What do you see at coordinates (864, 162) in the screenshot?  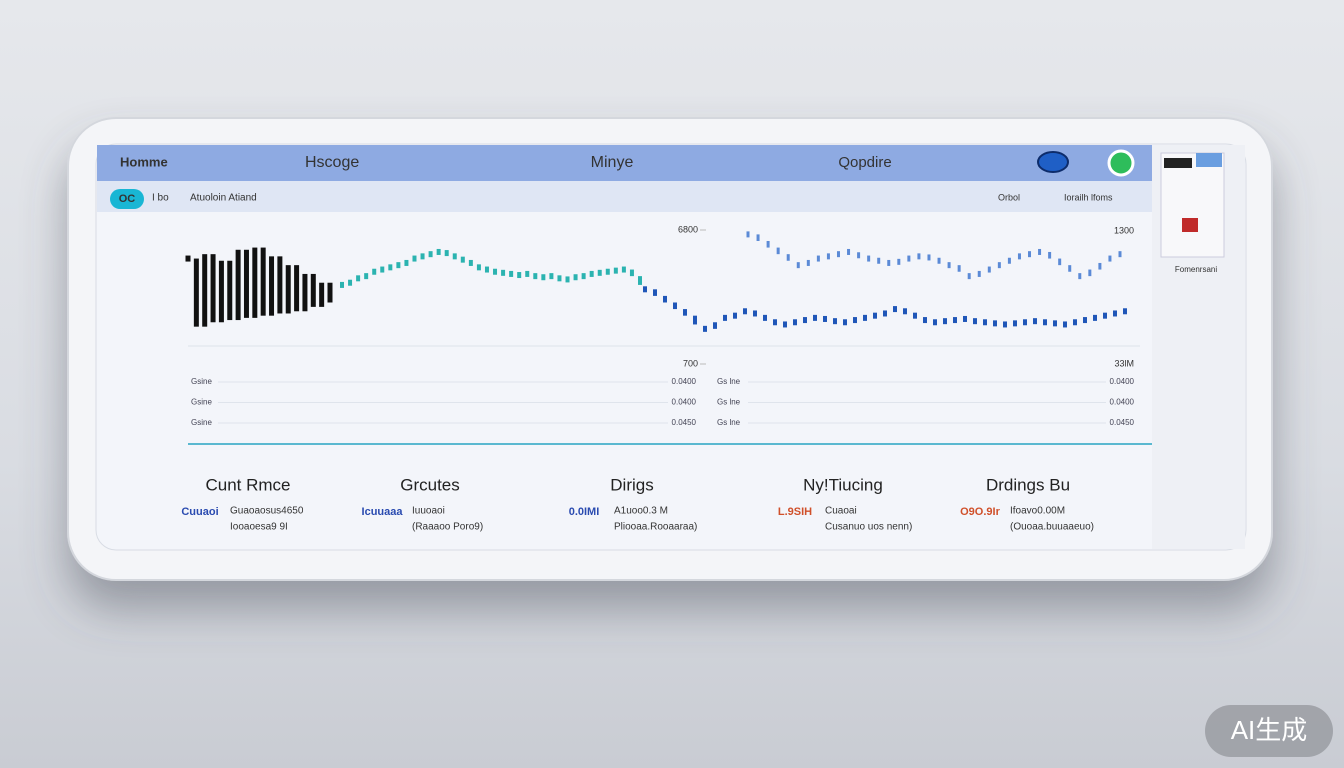 I see `nav-item: Qopdire` at bounding box center [864, 162].